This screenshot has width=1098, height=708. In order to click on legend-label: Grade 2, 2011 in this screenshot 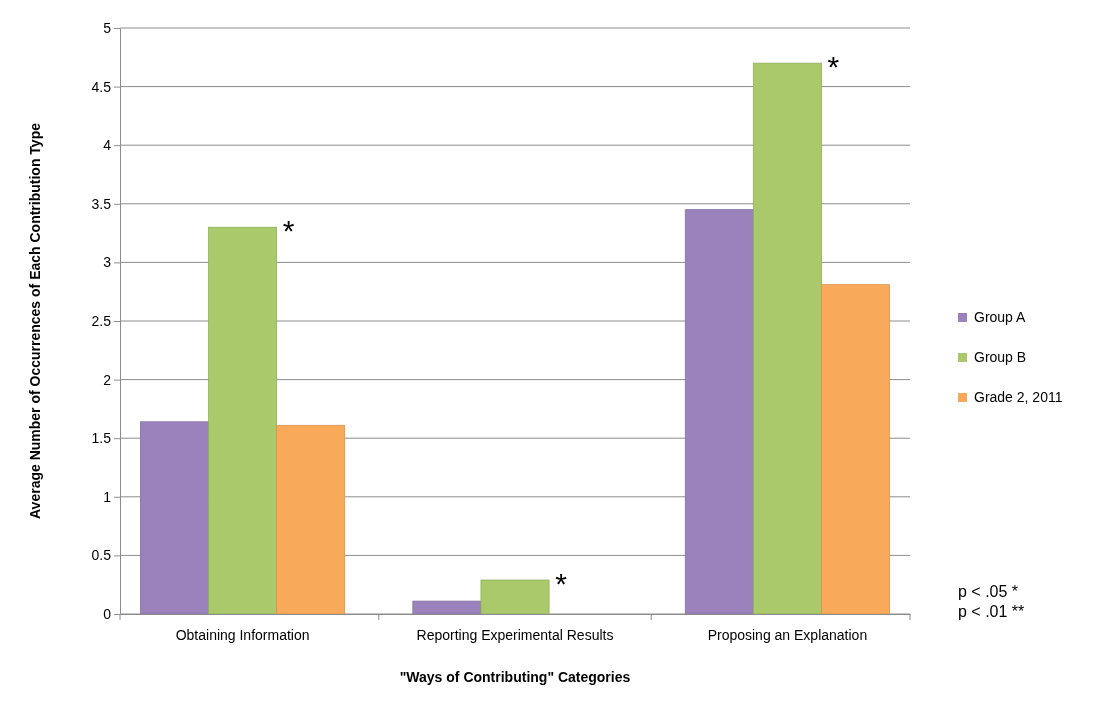, I will do `click(1018, 397)`.